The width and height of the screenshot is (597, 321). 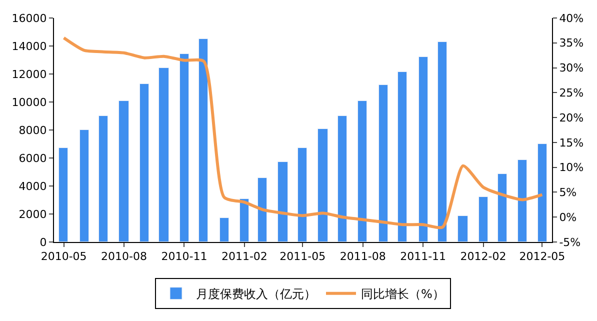 I want to click on y-tick-label: 0, so click(x=43, y=242).